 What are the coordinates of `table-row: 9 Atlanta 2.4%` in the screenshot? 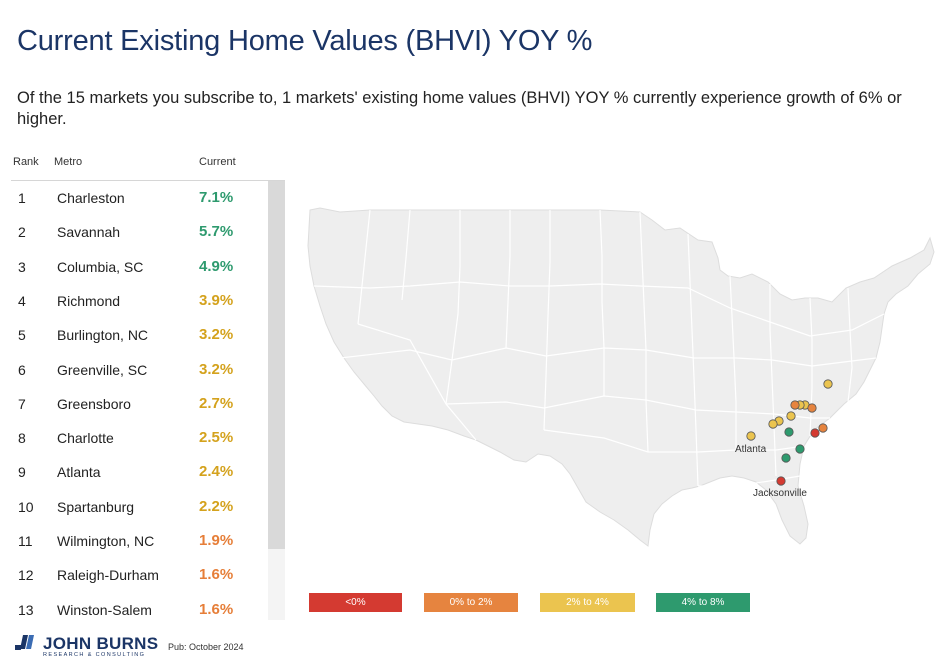 It's located at (139, 472).